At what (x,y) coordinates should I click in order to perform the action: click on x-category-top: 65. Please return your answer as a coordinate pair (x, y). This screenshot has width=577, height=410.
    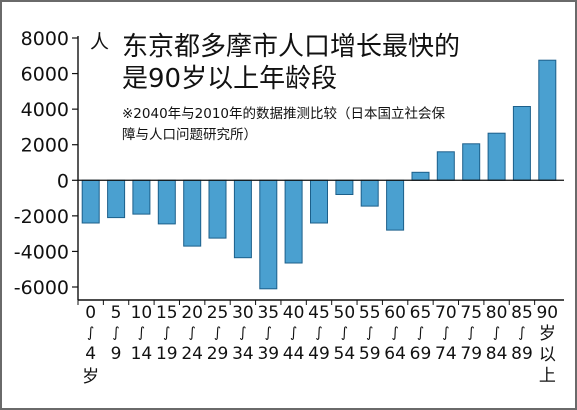
    Looking at the image, I should click on (421, 313).